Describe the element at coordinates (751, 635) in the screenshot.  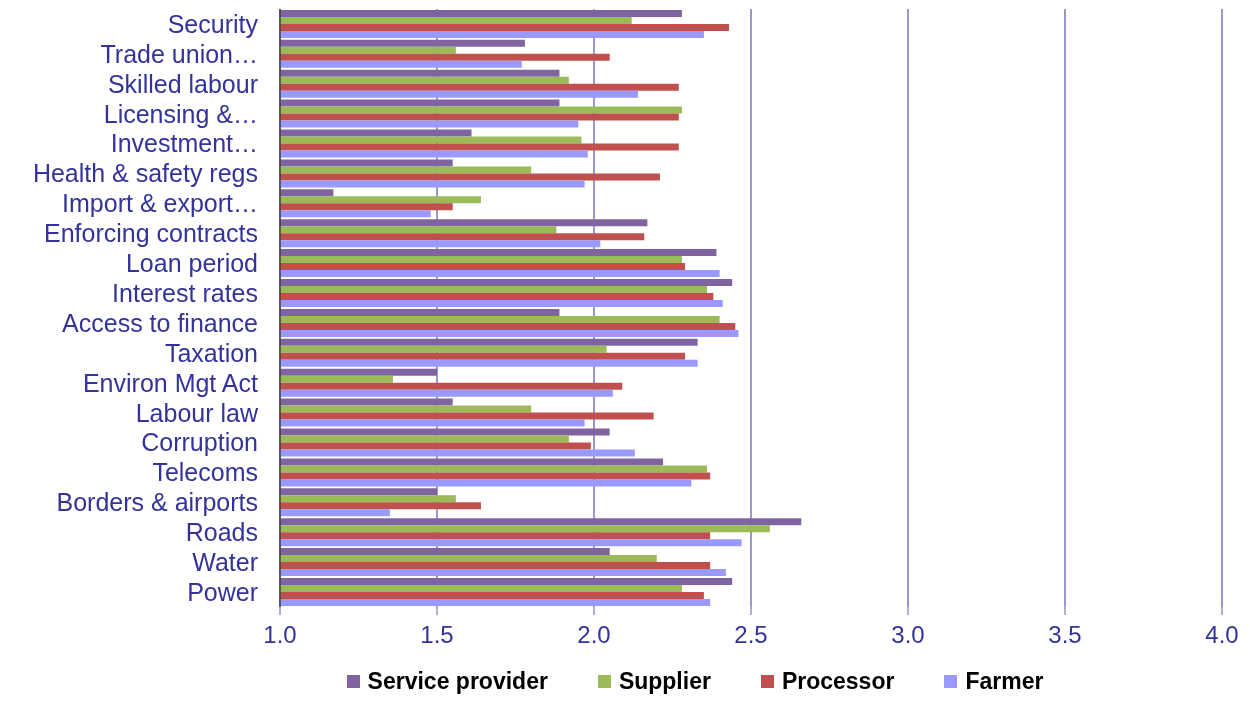
I see `x-tick-label: 2.5` at that location.